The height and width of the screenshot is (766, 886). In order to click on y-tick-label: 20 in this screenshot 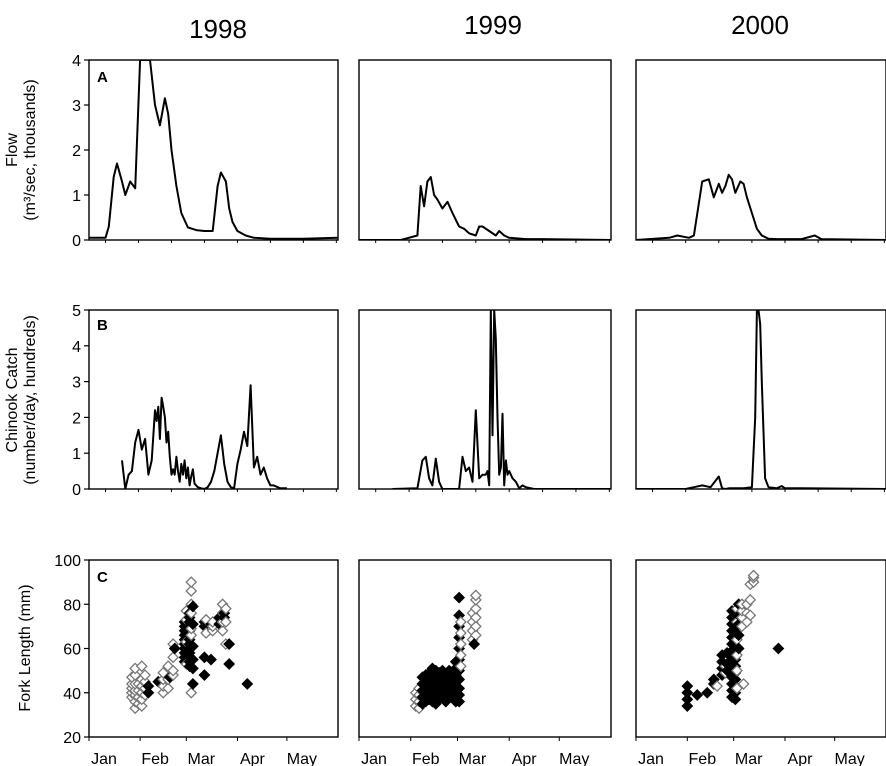, I will do `click(72, 738)`.